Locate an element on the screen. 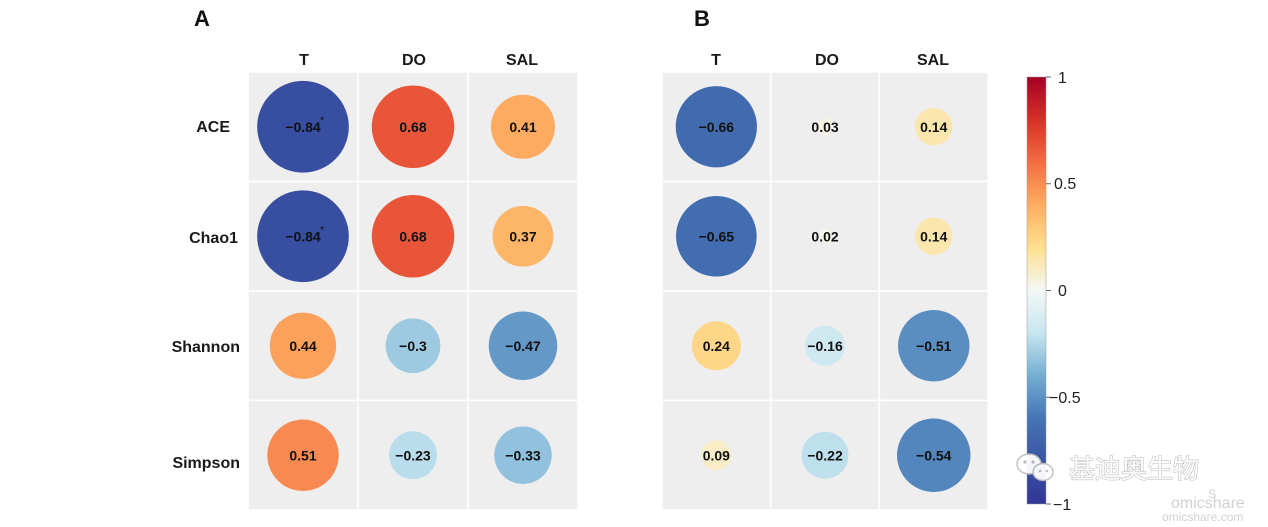 This screenshot has height=527, width=1268. panel-a-ace-sal-circle is located at coordinates (523, 126).